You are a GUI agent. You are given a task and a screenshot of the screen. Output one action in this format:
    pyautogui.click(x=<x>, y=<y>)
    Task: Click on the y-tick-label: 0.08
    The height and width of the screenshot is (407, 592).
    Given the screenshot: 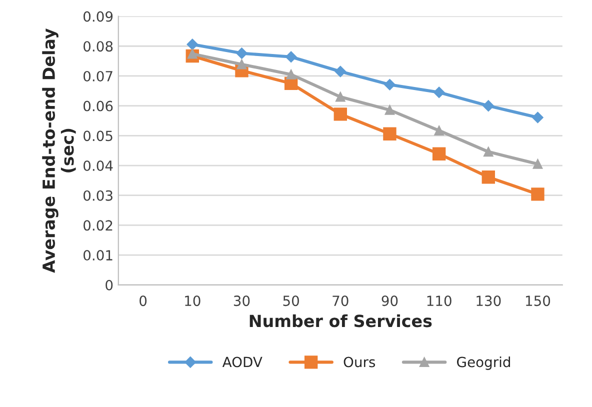 What is the action you would take?
    pyautogui.click(x=98, y=46)
    